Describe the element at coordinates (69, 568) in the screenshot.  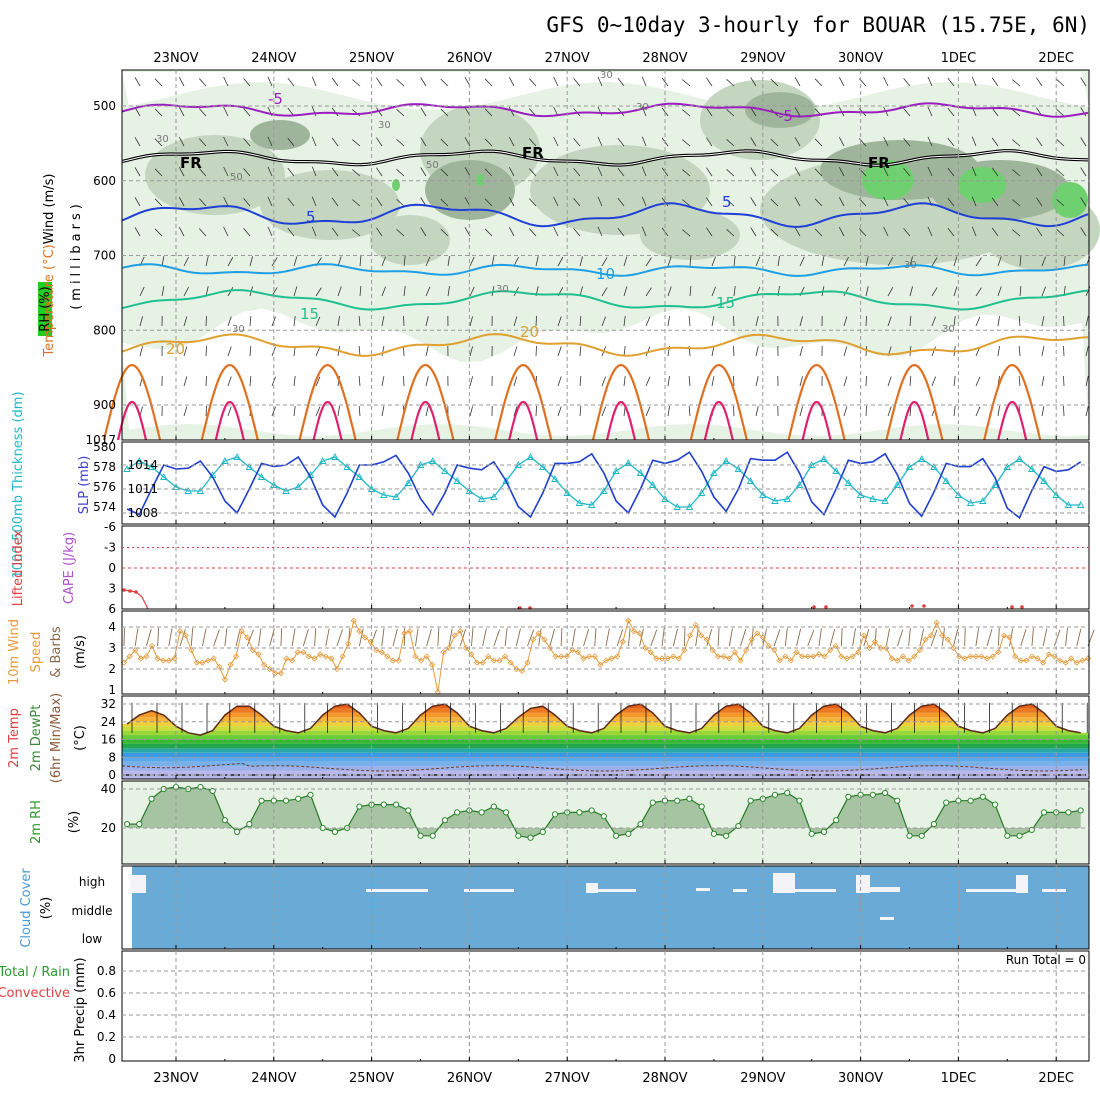
I see `cape-ylabel: CAPE (J/kg)` at that location.